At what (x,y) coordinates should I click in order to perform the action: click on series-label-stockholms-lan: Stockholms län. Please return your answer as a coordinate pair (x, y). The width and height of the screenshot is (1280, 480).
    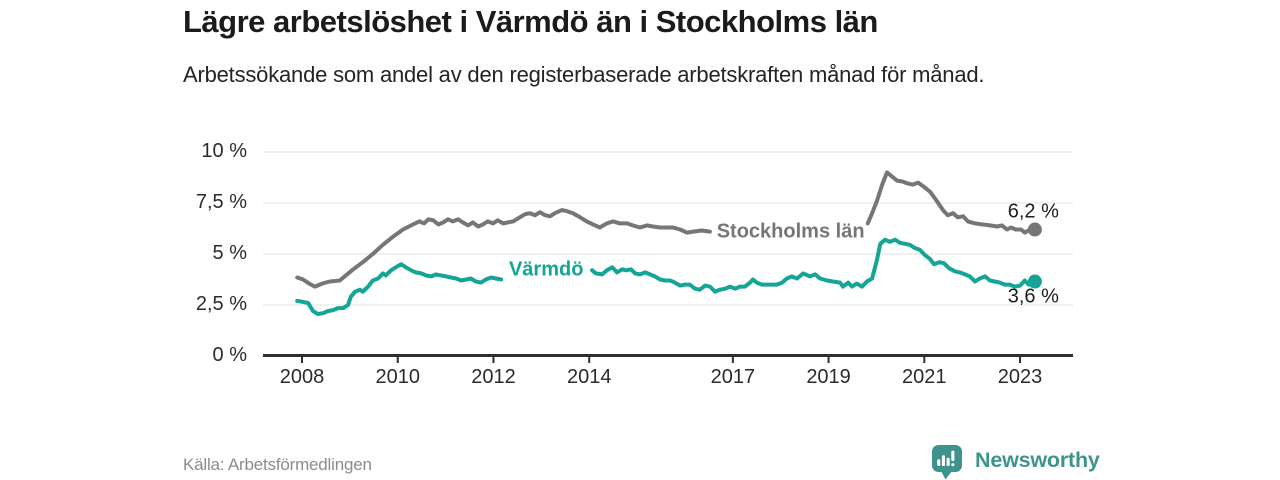
    Looking at the image, I should click on (790, 231).